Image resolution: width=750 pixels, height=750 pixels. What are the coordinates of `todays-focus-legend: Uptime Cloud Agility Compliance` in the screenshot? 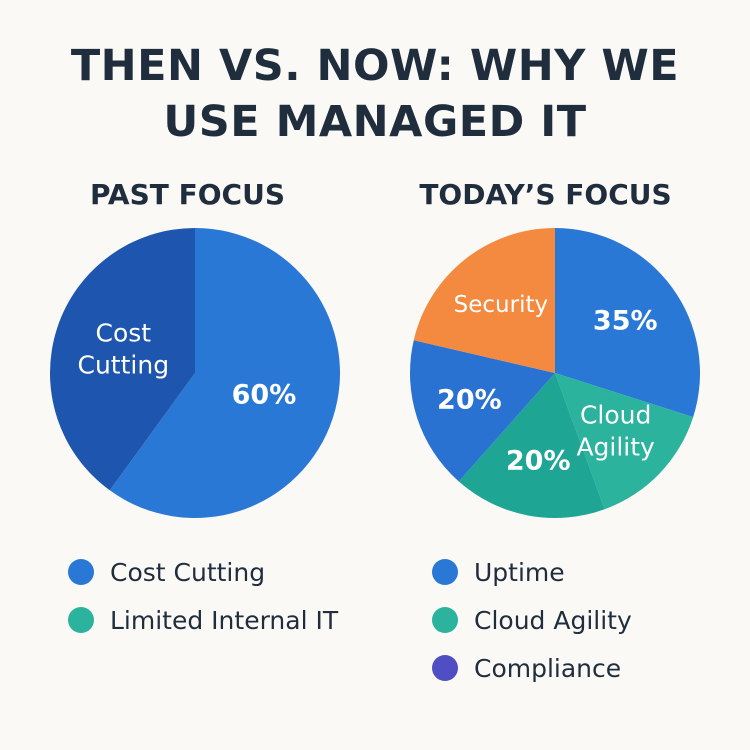 It's located at (532, 620).